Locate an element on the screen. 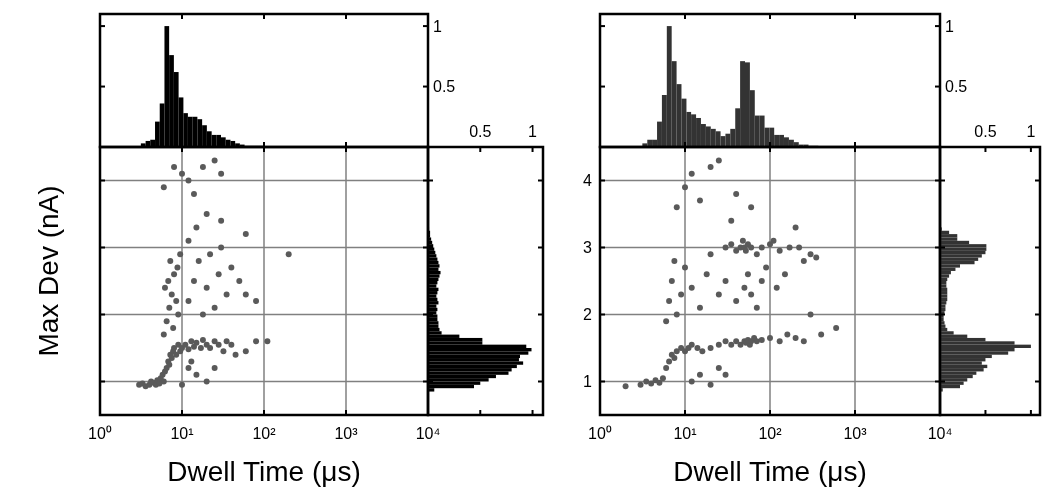 This screenshot has height=491, width=1054. y-tick-label: 1 is located at coordinates (588, 382).